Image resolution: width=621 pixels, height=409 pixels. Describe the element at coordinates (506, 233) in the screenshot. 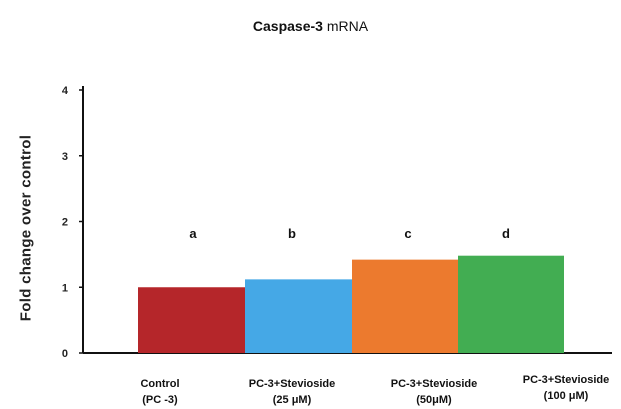

I see `significance-label: d` at that location.